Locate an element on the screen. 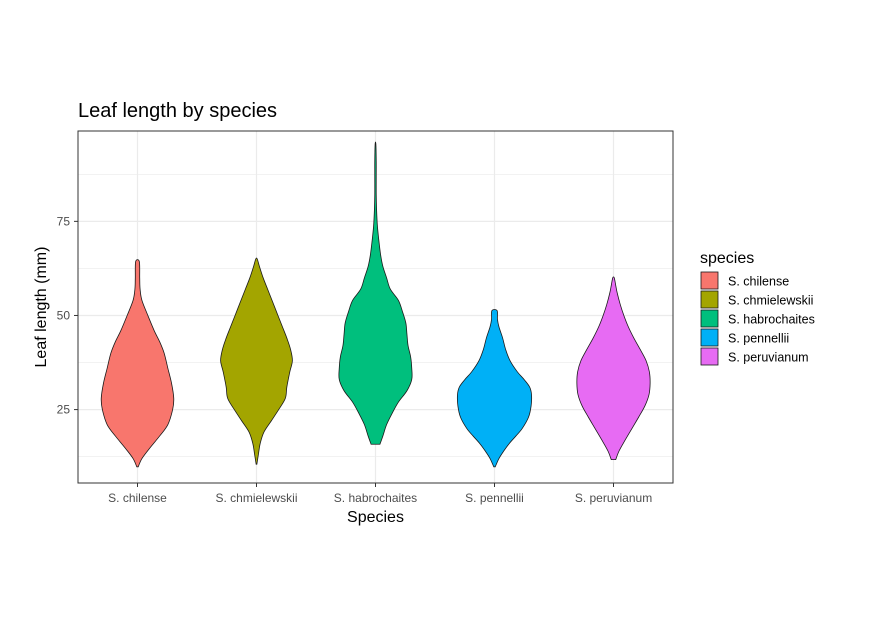 Image resolution: width=875 pixels, height=617 pixels. violin-s-chilense is located at coordinates (137, 363).